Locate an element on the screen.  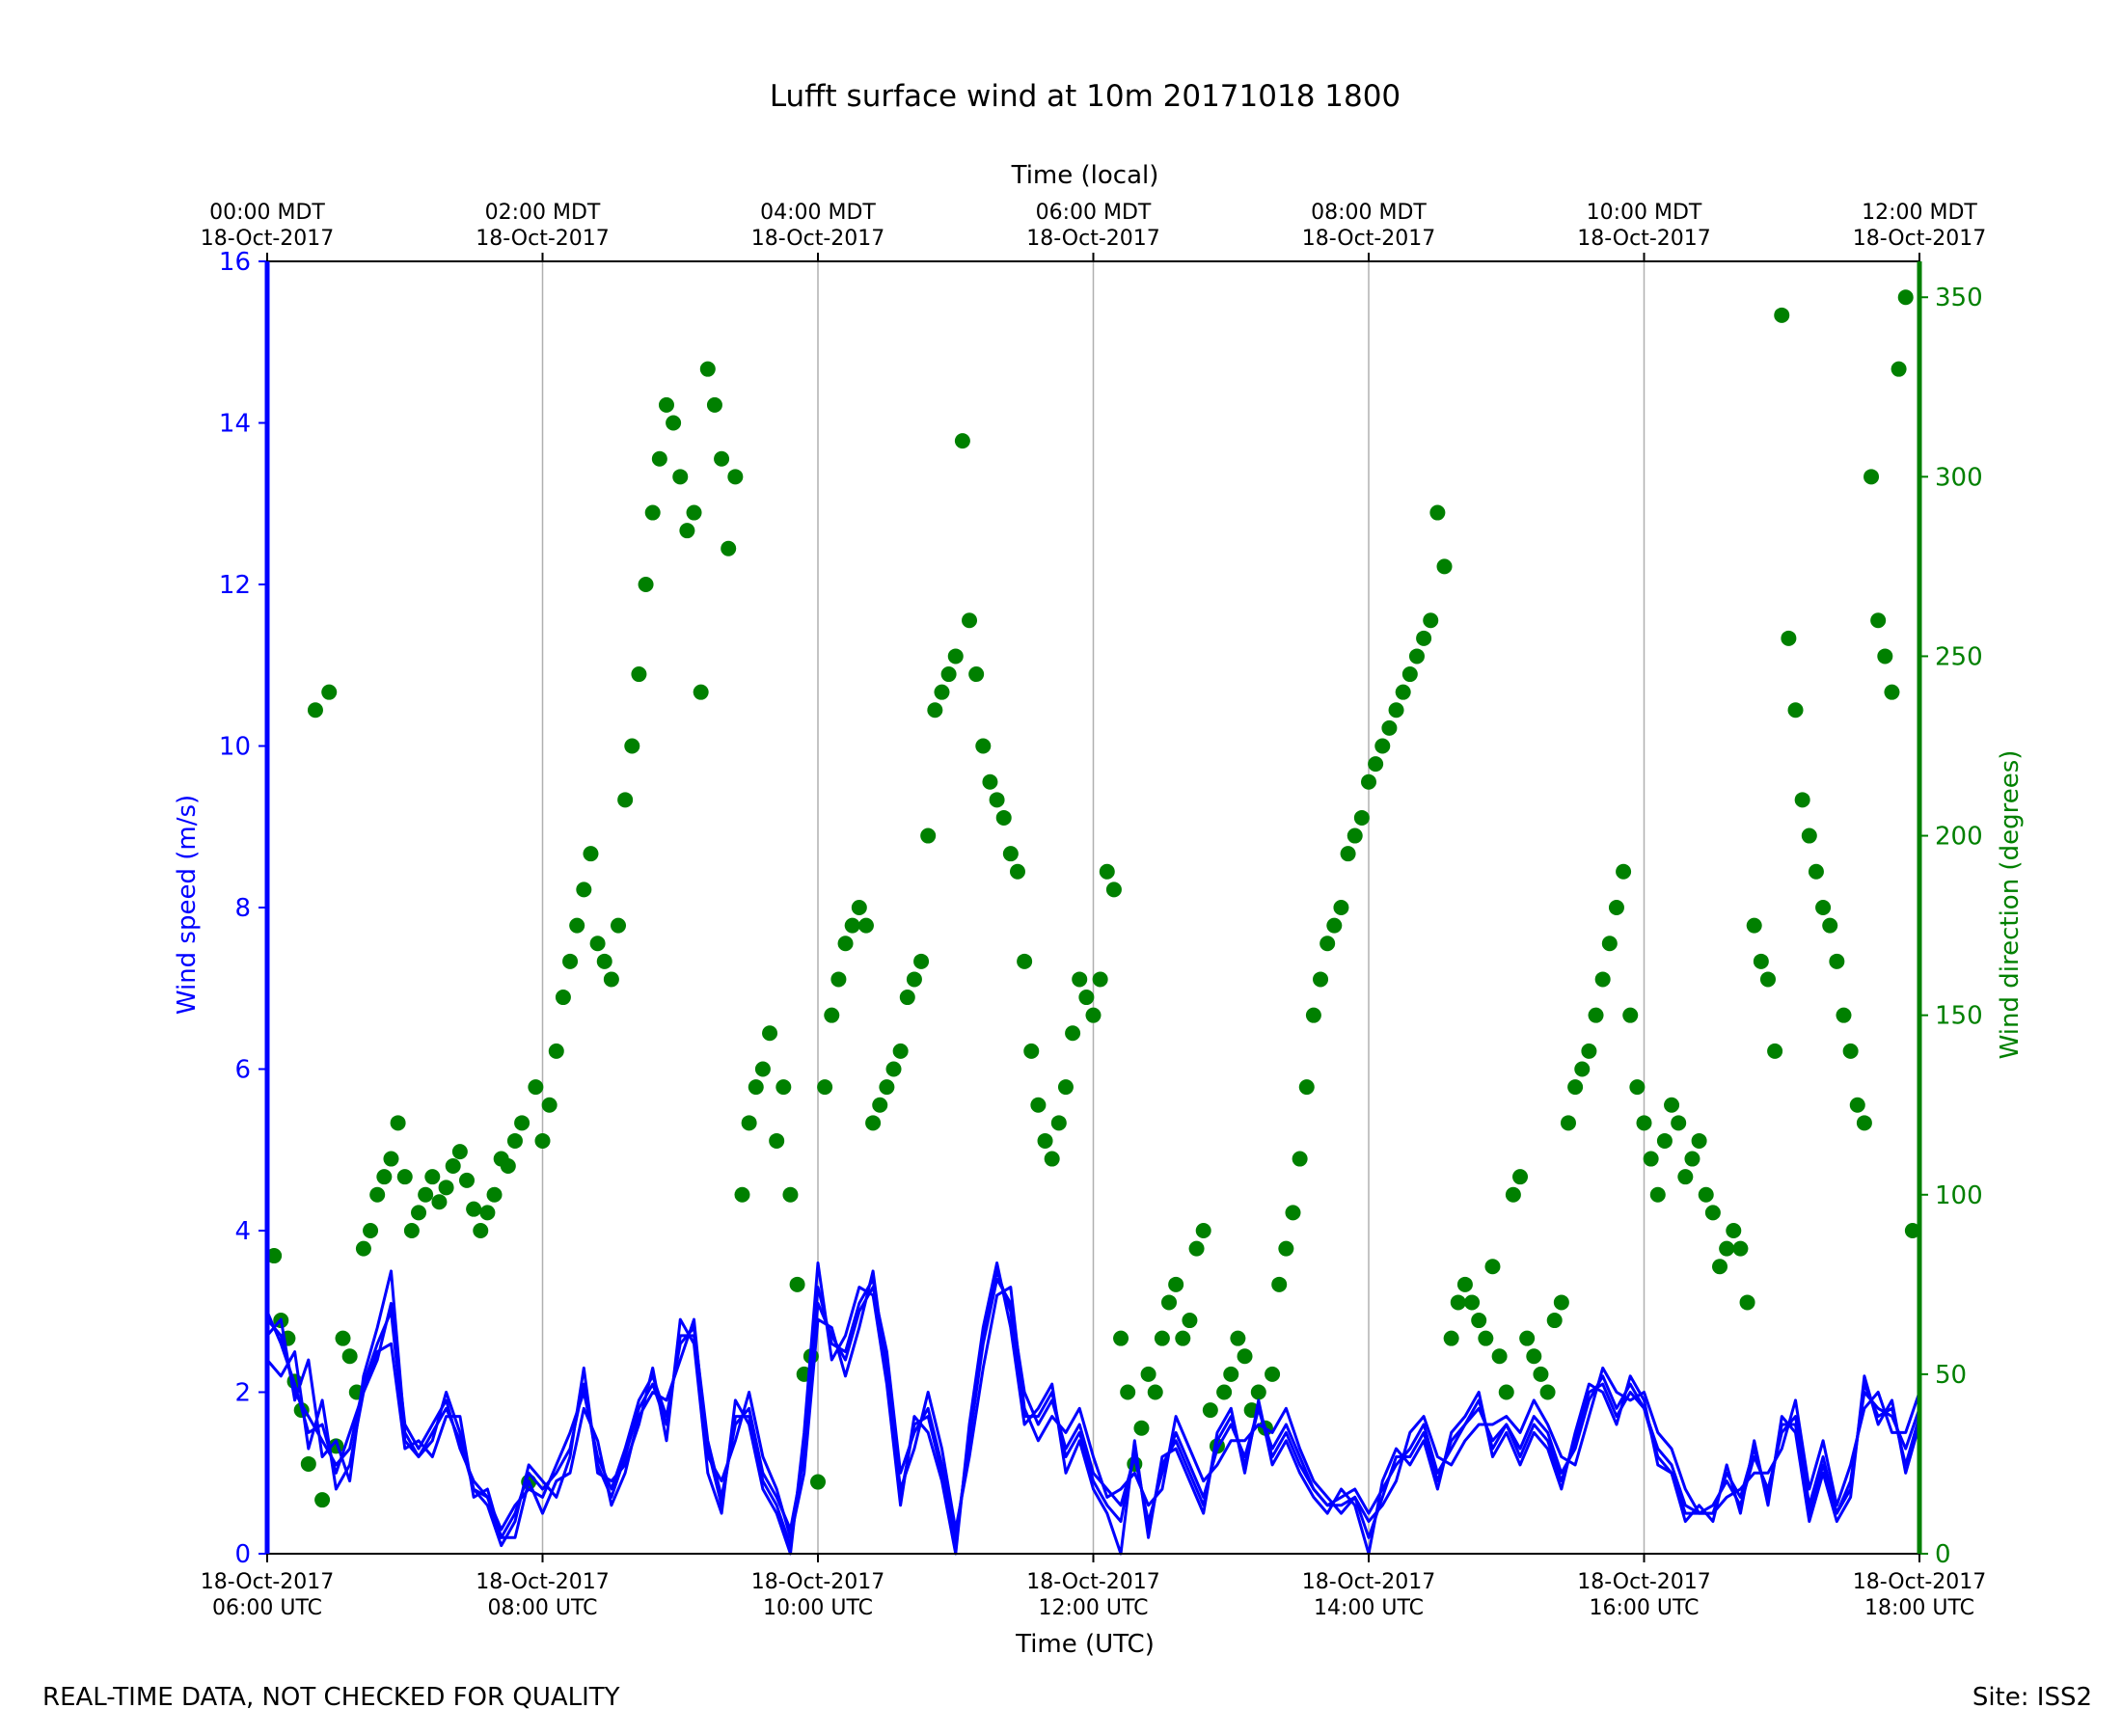
quality-disclaimer: REAL-TIME DATA, NOT CHECKED FOR QUALITY is located at coordinates (331, 1698).